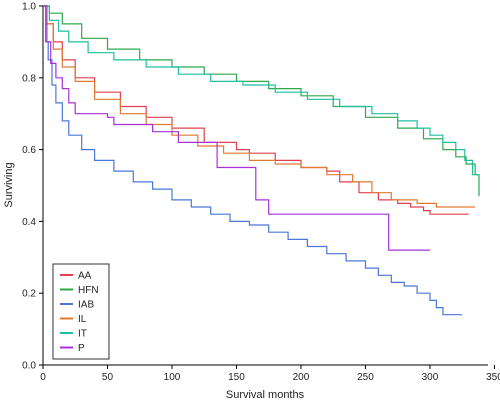 The image size is (500, 402). Describe the element at coordinates (29, 7) in the screenshot. I see `y-tick-label: 1.0` at that location.